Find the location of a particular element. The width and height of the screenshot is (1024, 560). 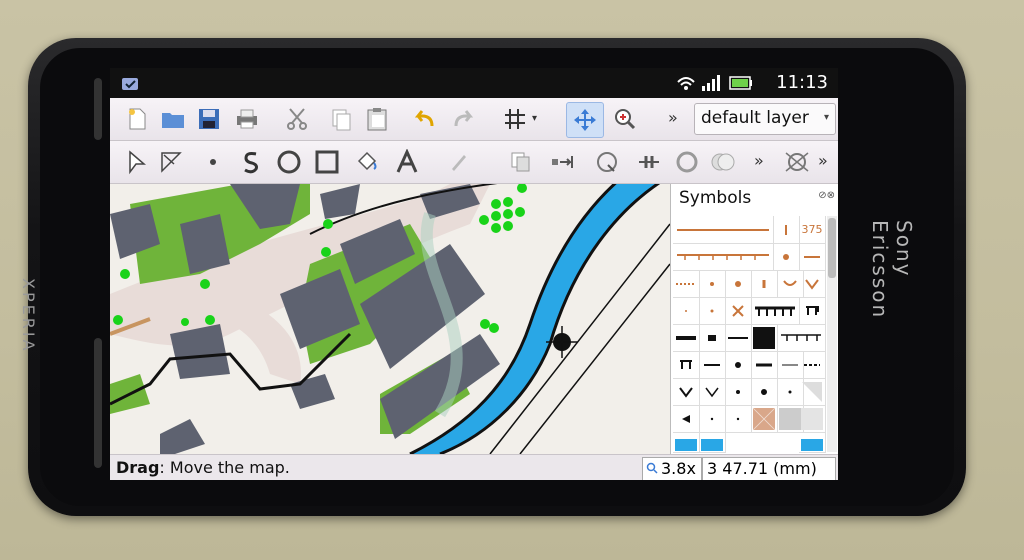

drawing-toolbar-more-button: » is located at coordinates (759, 160).